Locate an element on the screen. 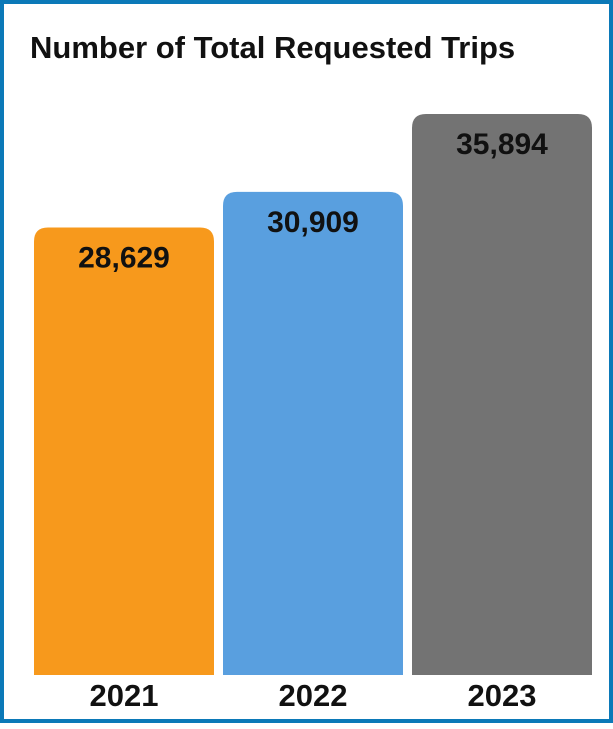  x-tick-label-2023: 2023 is located at coordinates (502, 695).